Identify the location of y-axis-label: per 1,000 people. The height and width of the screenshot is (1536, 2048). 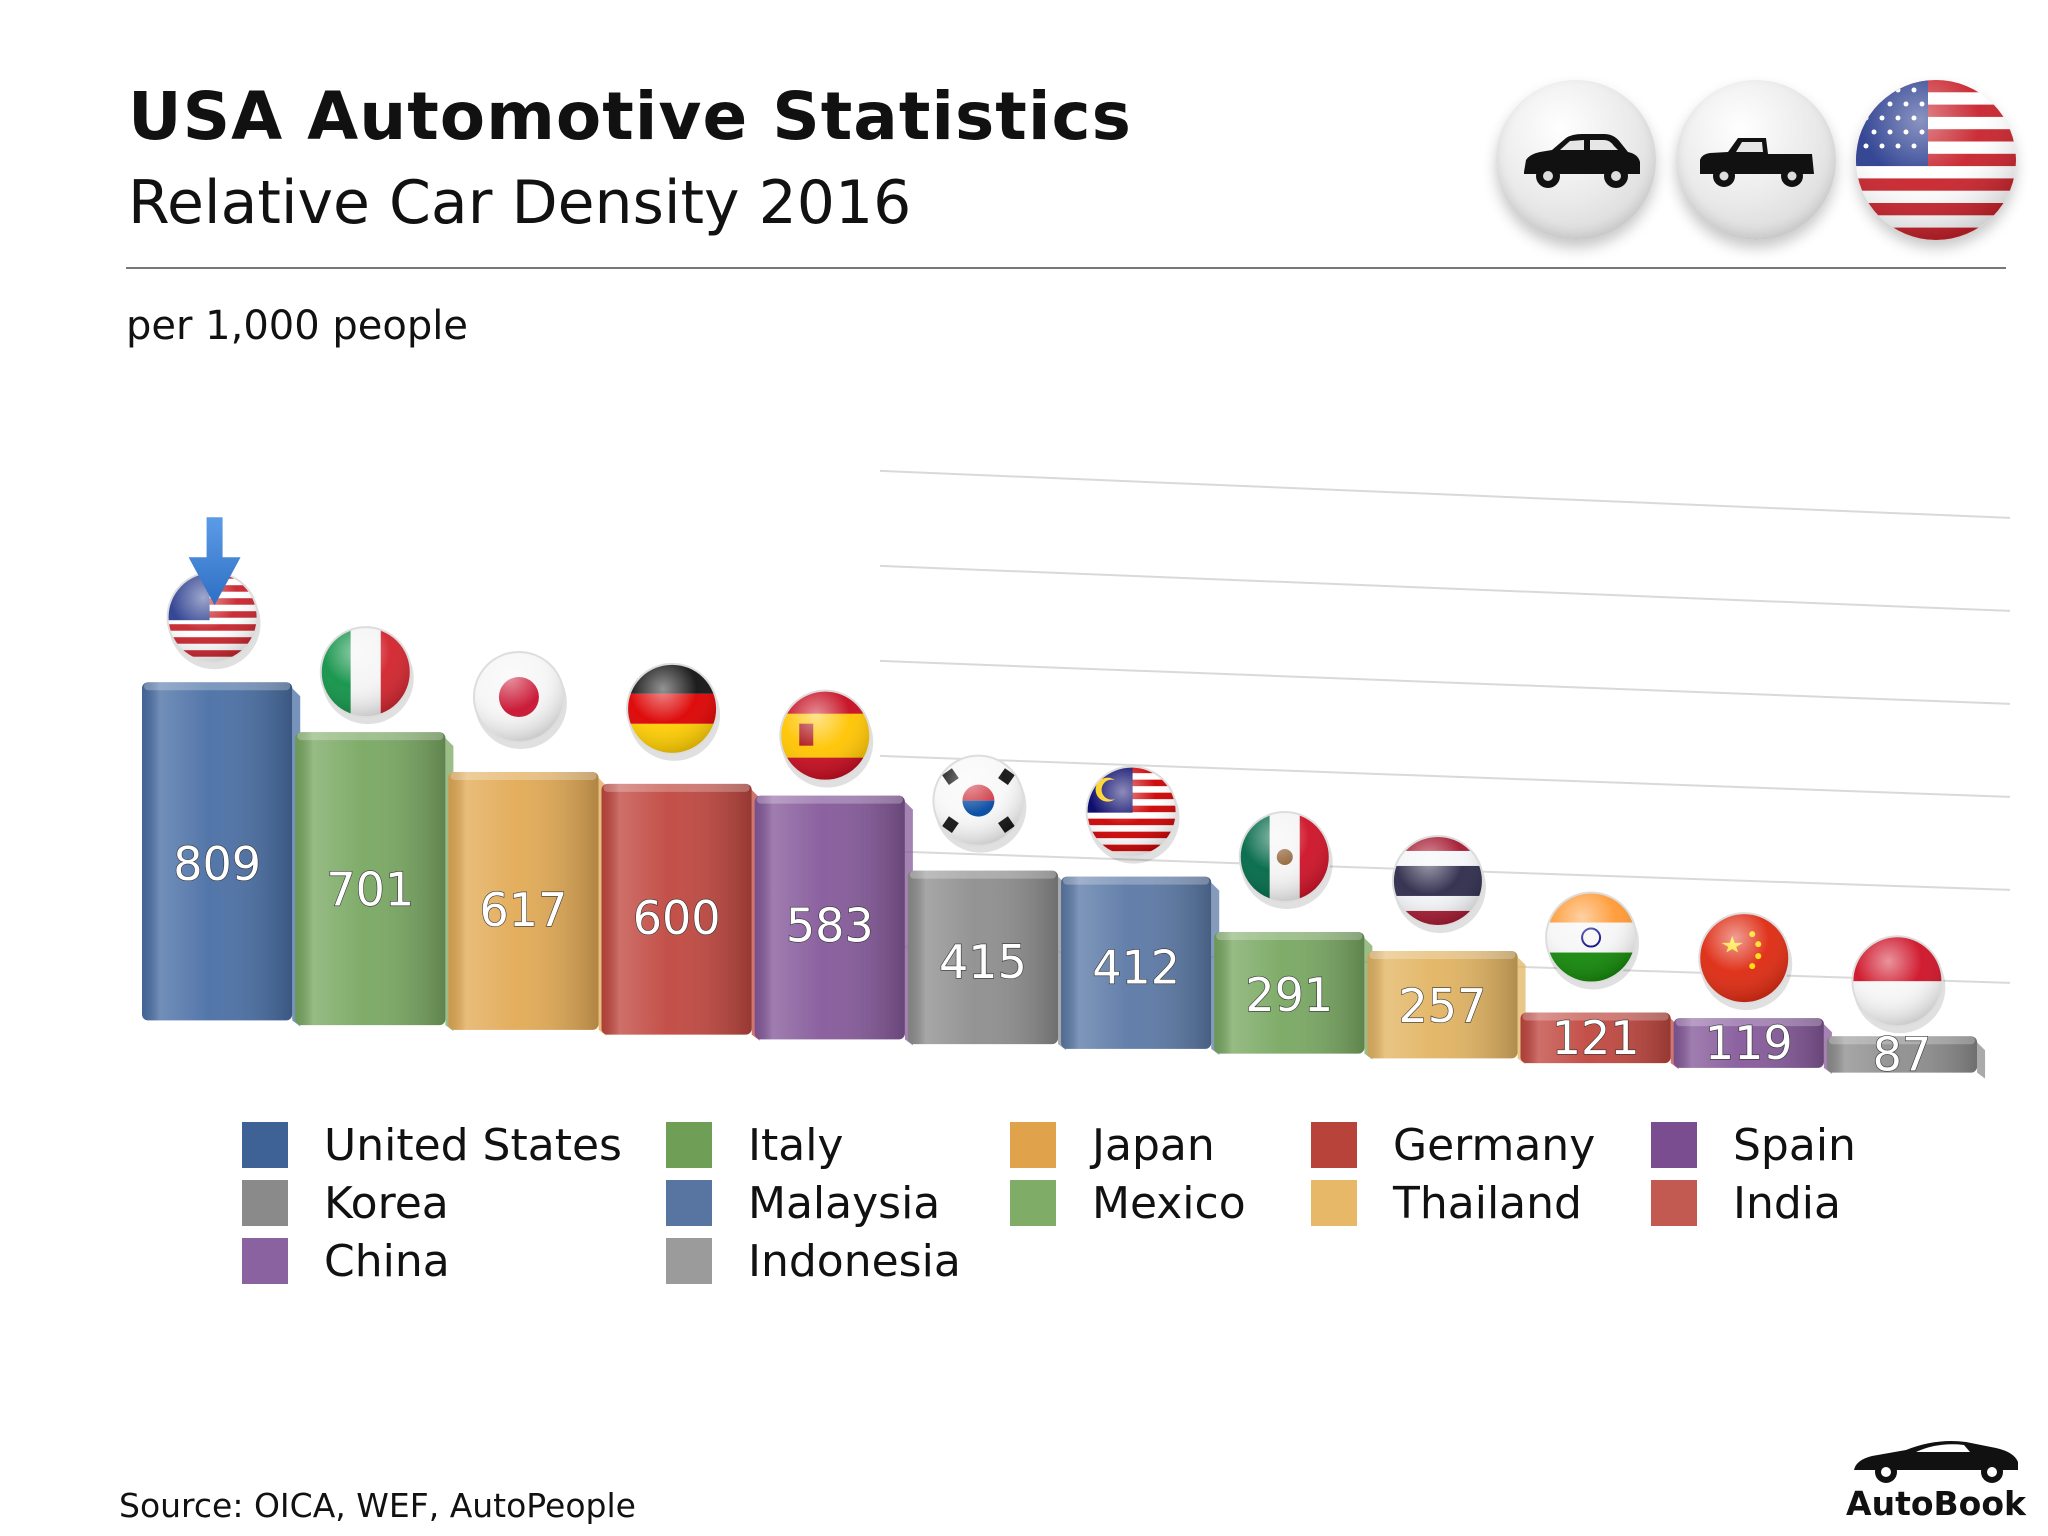
(297, 326).